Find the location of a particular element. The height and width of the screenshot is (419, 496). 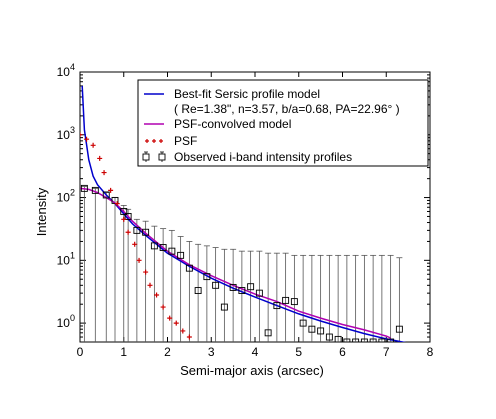

x-tick-label: 2 is located at coordinates (167, 352).